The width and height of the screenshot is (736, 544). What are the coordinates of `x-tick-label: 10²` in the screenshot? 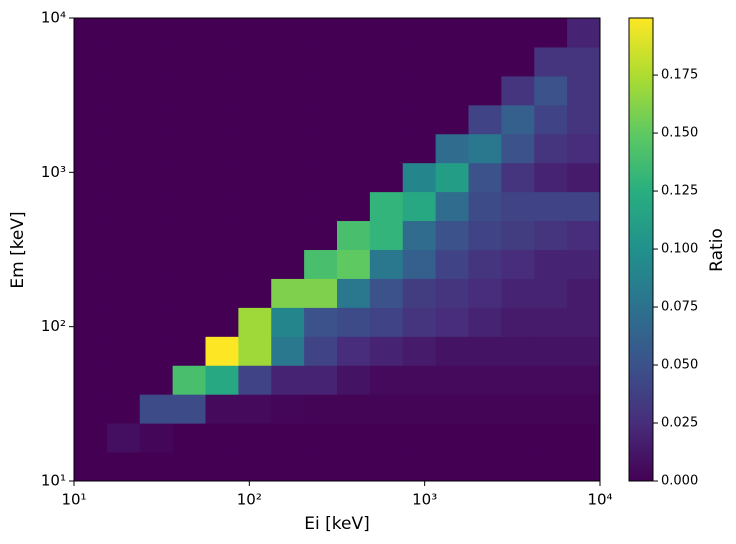 It's located at (249, 500).